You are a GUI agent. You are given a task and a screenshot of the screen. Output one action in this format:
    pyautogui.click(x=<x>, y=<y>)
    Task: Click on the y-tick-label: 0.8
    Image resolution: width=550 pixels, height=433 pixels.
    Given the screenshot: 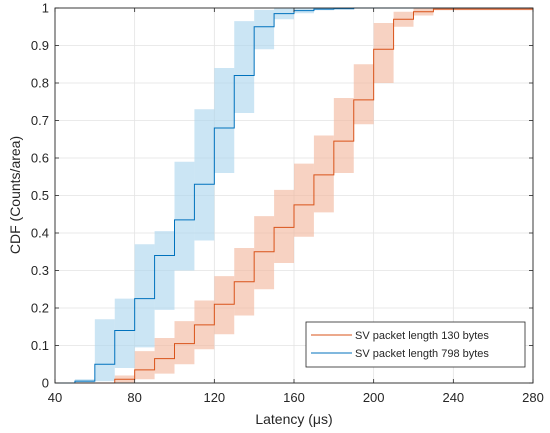 What is the action you would take?
    pyautogui.click(x=40, y=83)
    